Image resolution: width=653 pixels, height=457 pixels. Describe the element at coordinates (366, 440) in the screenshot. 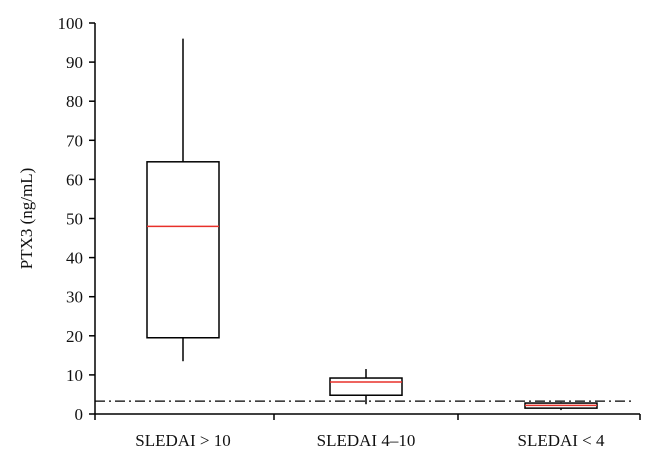

I see `x-tick-label: SLEDAI 4–10` at that location.